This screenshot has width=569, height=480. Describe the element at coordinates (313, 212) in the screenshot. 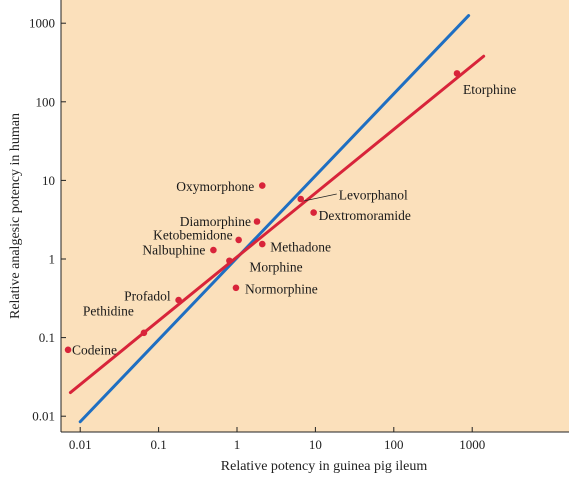

I see `point-dextromoramide` at that location.